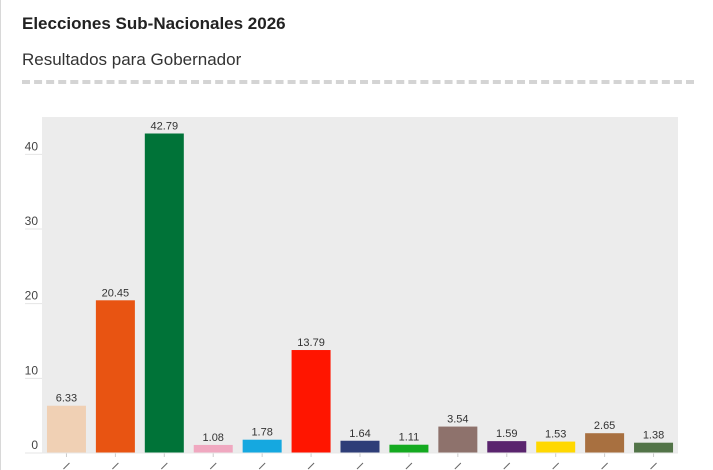  Describe the element at coordinates (409, 438) in the screenshot. I see `data-label: 1.11` at that location.